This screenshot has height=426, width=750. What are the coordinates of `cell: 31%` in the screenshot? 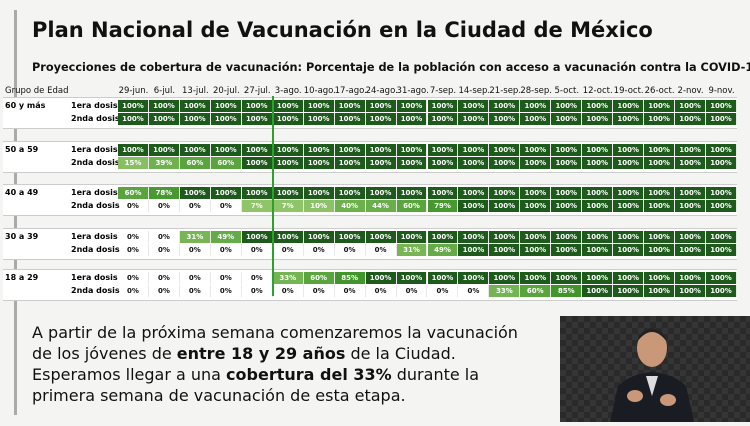 It's located at (412, 249).